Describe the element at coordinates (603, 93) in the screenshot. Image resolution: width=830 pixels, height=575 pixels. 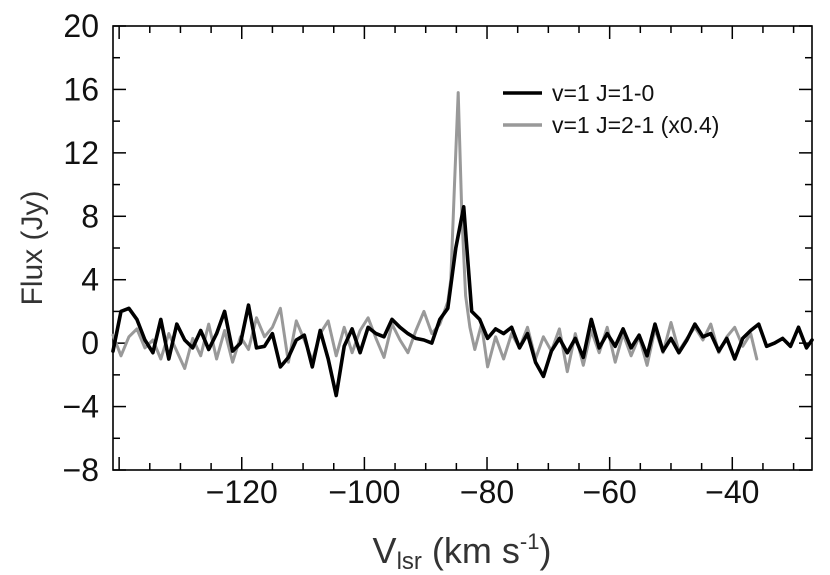
I see `legend-label-j10: v=1 J=1-0` at that location.